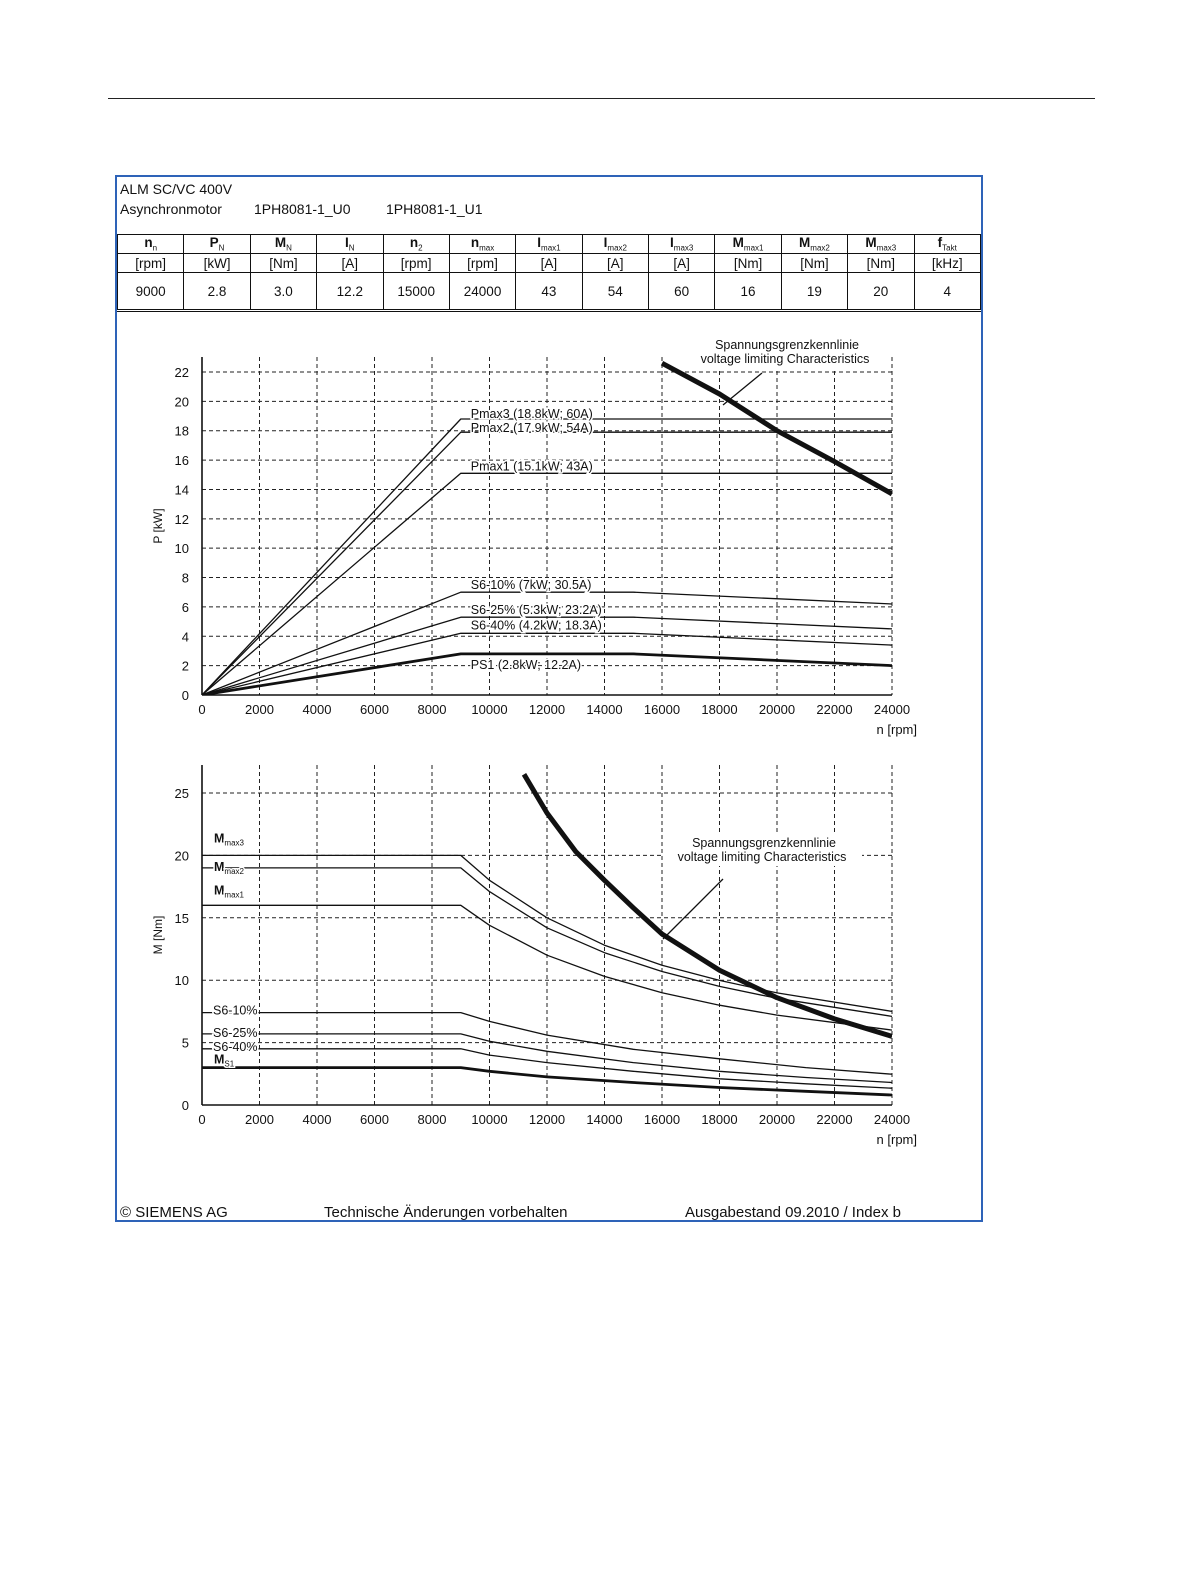 Image resolution: width=1191 pixels, height=1587 pixels. What do you see at coordinates (777, 1119) in the screenshot?
I see `torque-x-tick-10: 20000` at bounding box center [777, 1119].